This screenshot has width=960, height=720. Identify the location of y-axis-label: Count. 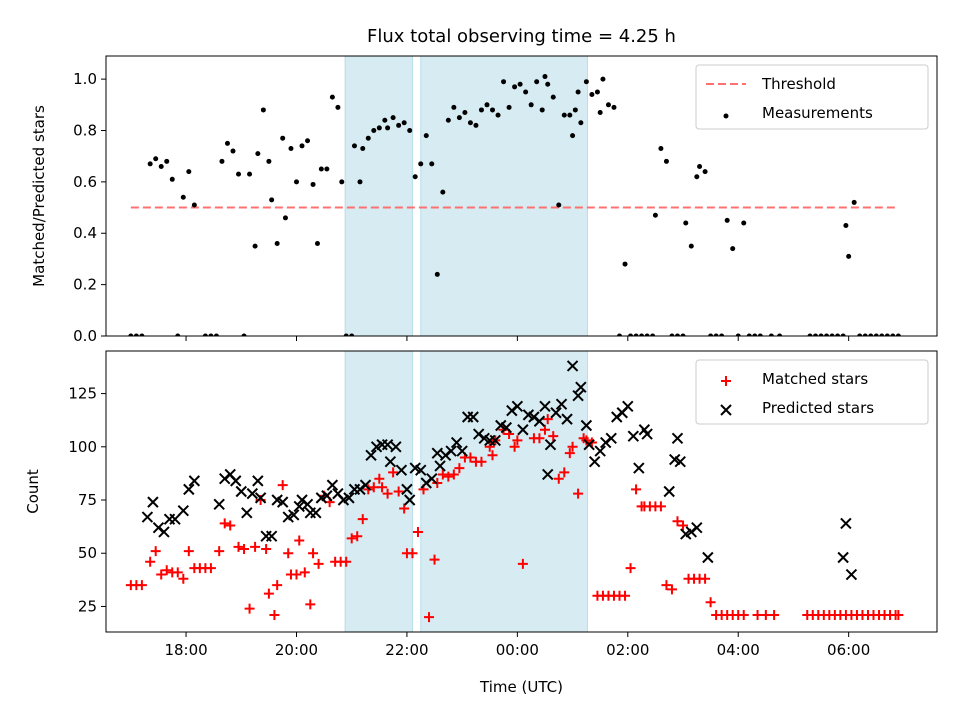
(33, 491).